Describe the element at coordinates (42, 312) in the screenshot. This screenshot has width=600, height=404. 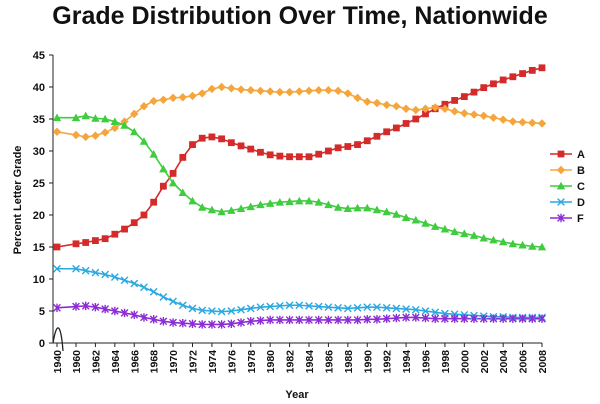
I see `y-tick-label: 5` at that location.